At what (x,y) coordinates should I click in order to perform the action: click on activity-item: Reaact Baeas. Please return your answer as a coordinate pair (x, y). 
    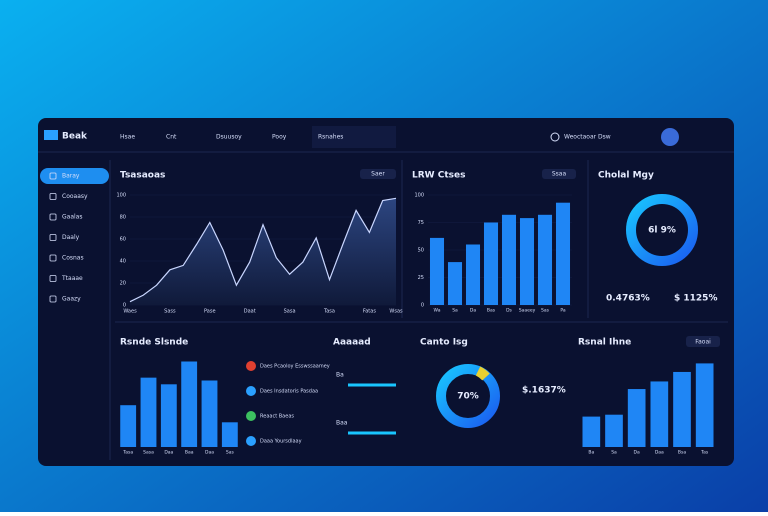
    Looking at the image, I should click on (277, 417).